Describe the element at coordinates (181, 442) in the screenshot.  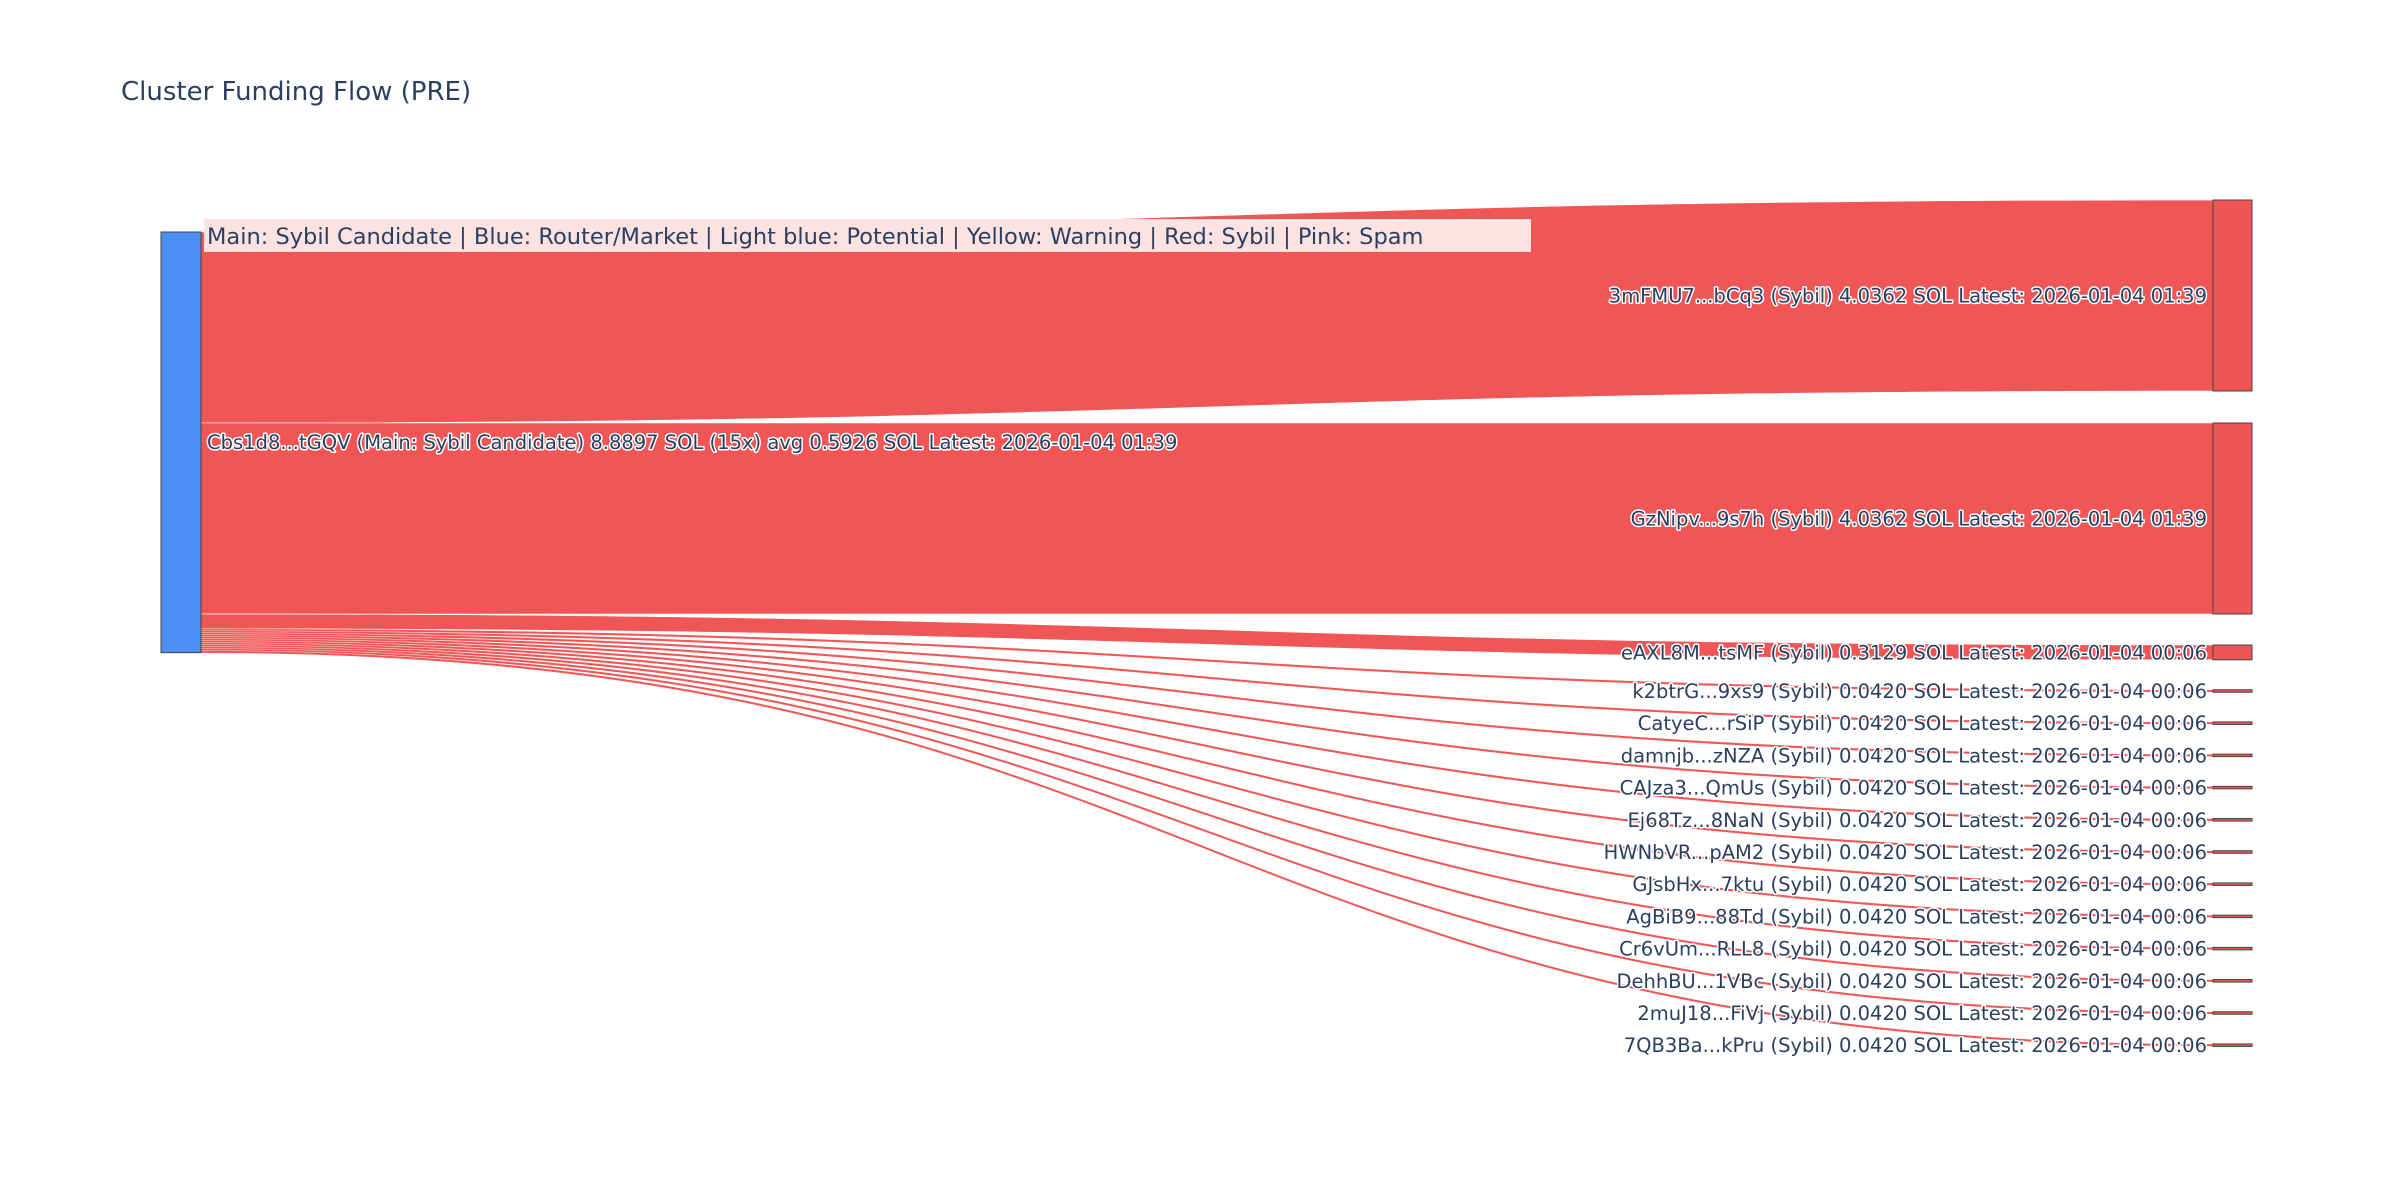
I see `source-node` at that location.